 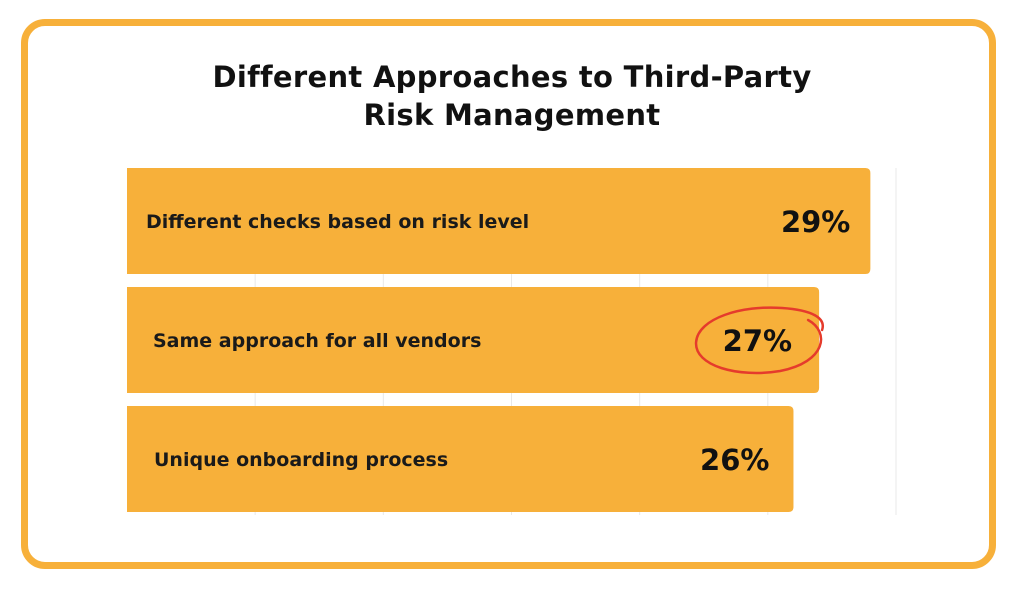 What do you see at coordinates (512, 77) in the screenshot?
I see `chart-title-line-1: Different Approaches to Third-Party` at bounding box center [512, 77].